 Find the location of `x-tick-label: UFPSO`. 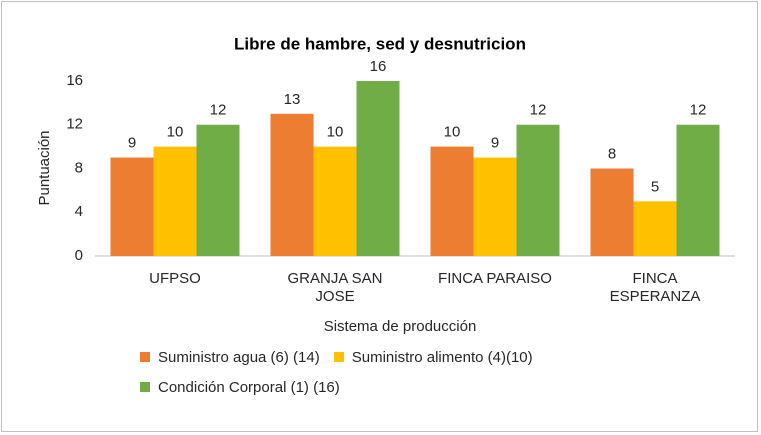

x-tick-label: UFPSO is located at coordinates (175, 278).